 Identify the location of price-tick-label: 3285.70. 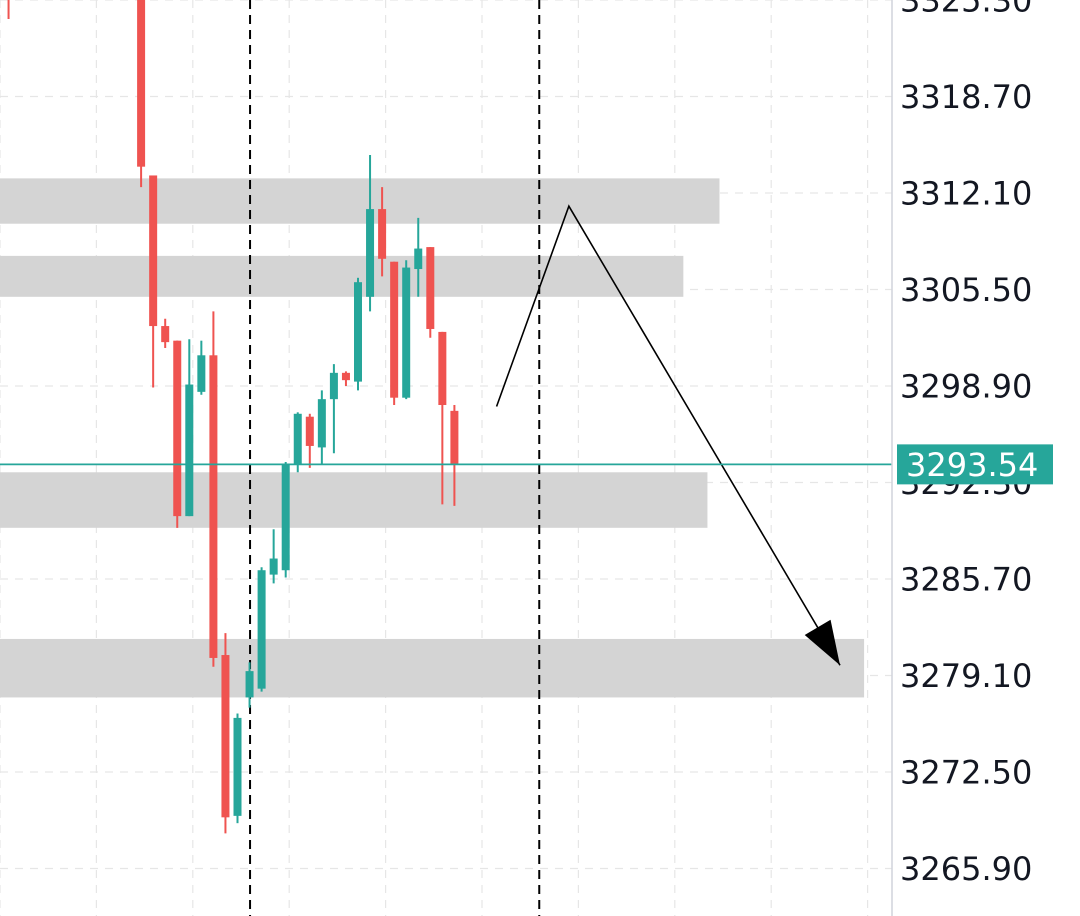
(966, 580).